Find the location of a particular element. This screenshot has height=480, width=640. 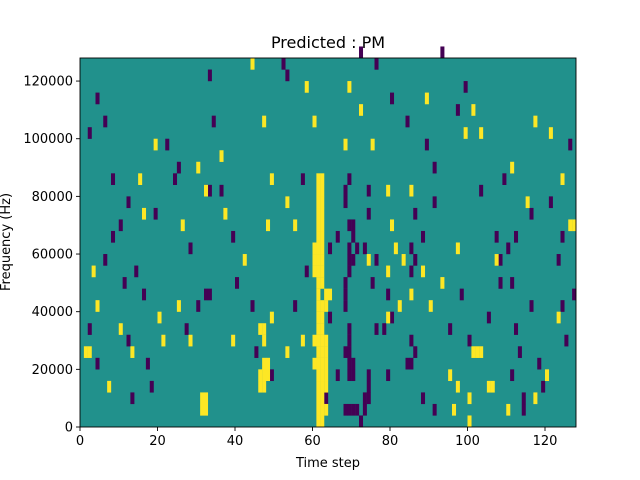

chart-title: Predicted : PM is located at coordinates (328, 42).